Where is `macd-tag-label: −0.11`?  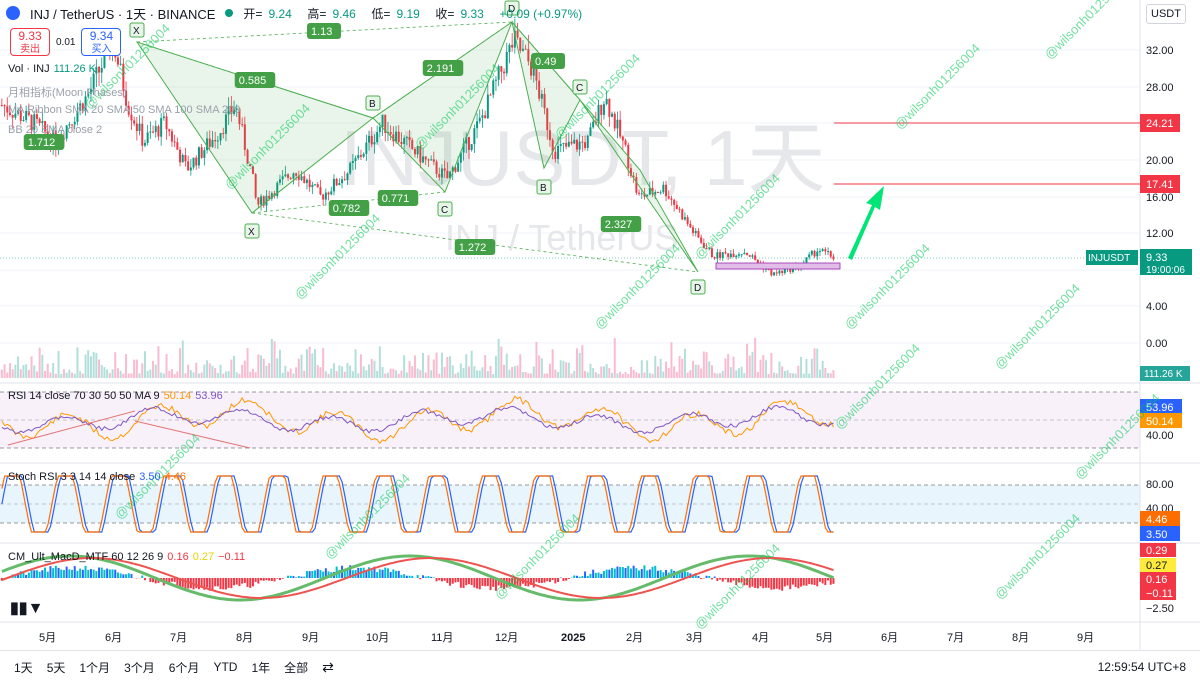
macd-tag-label: −0.11 is located at coordinates (1159, 594).